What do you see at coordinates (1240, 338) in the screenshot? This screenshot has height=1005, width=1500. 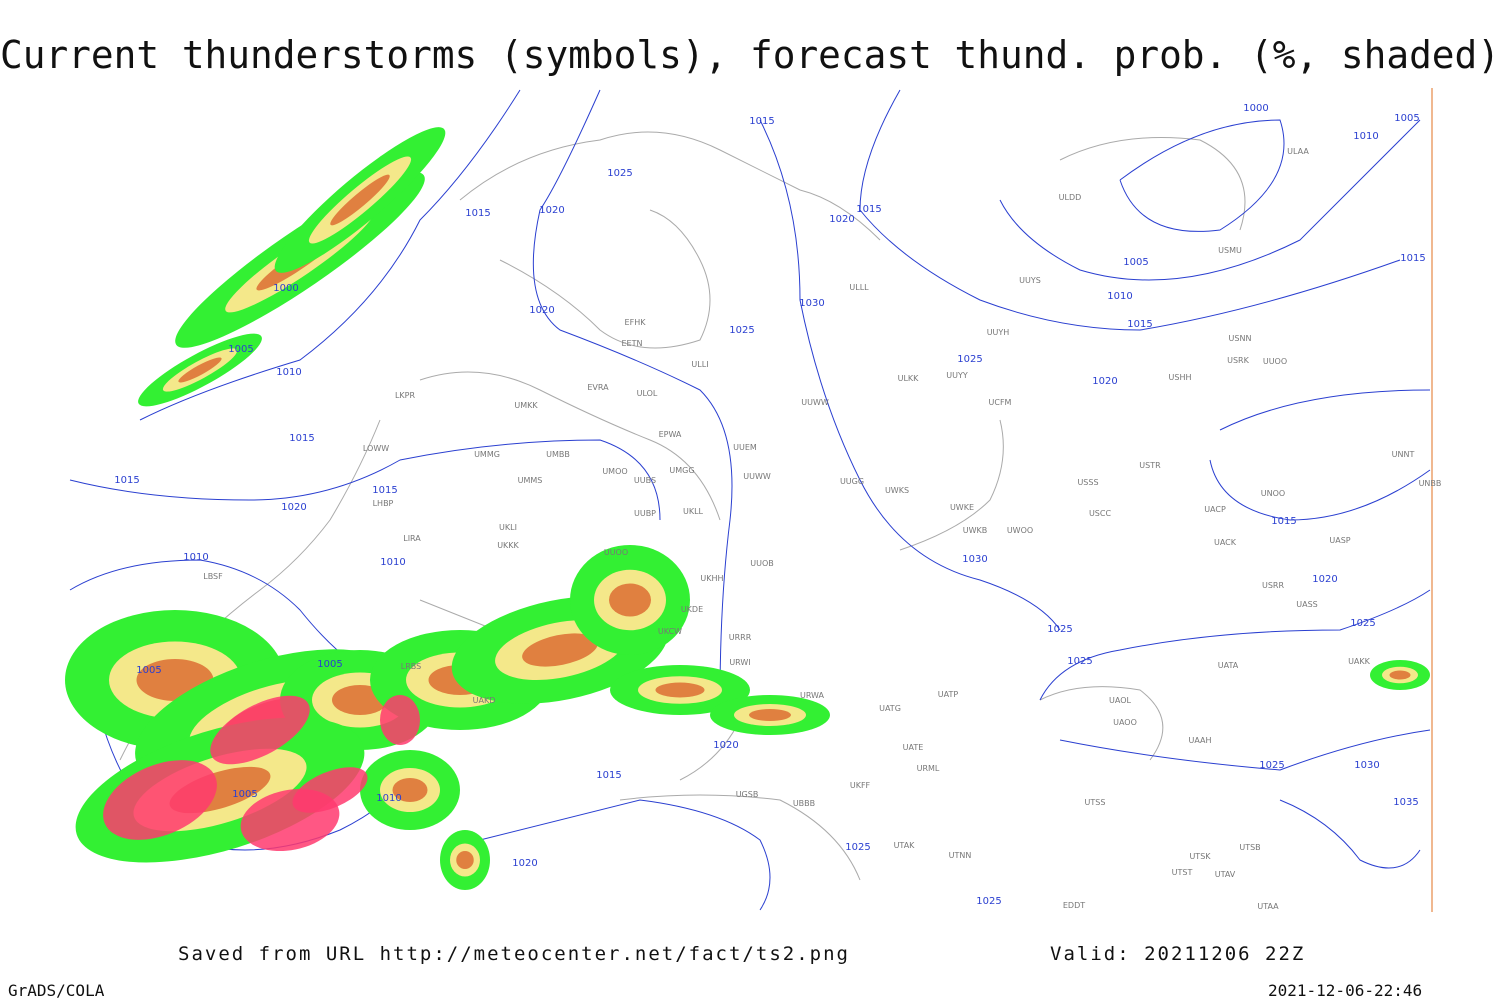 I see `station-code: USNN` at bounding box center [1240, 338].